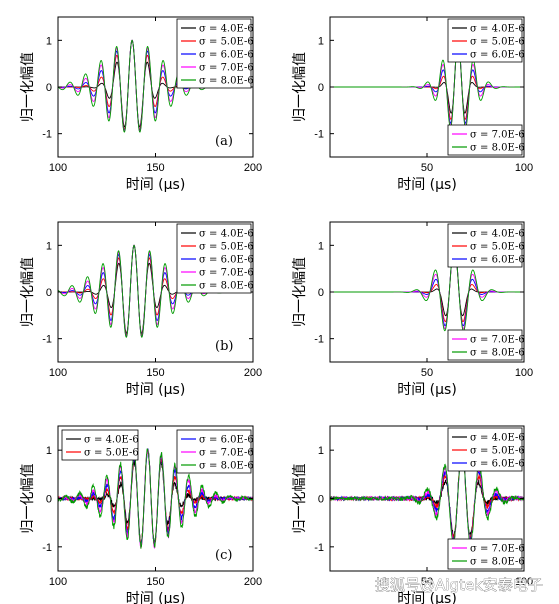  I want to click on legend: σ = 4.0E-6 σ = 5.0E-6, so click(100, 445).